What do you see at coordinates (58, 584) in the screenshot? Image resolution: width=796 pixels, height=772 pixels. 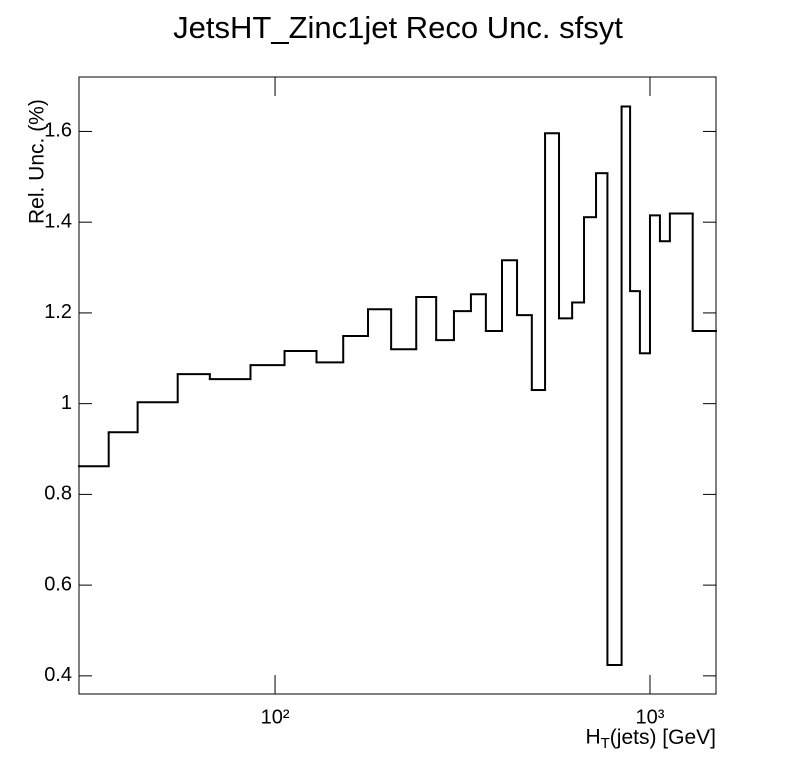 I see `y-tick-label: 0.6` at bounding box center [58, 584].